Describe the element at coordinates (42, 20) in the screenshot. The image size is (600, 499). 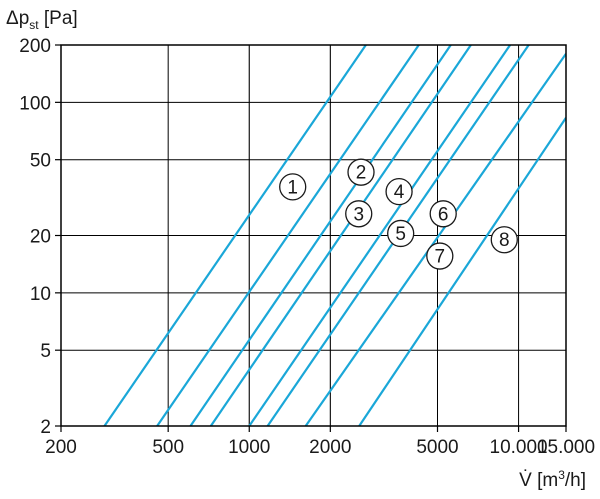
I see `y-axis-label: Δpst [Pa]` at that location.